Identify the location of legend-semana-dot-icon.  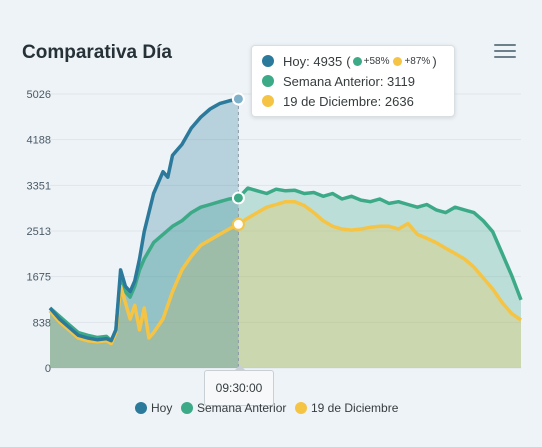
(187, 408).